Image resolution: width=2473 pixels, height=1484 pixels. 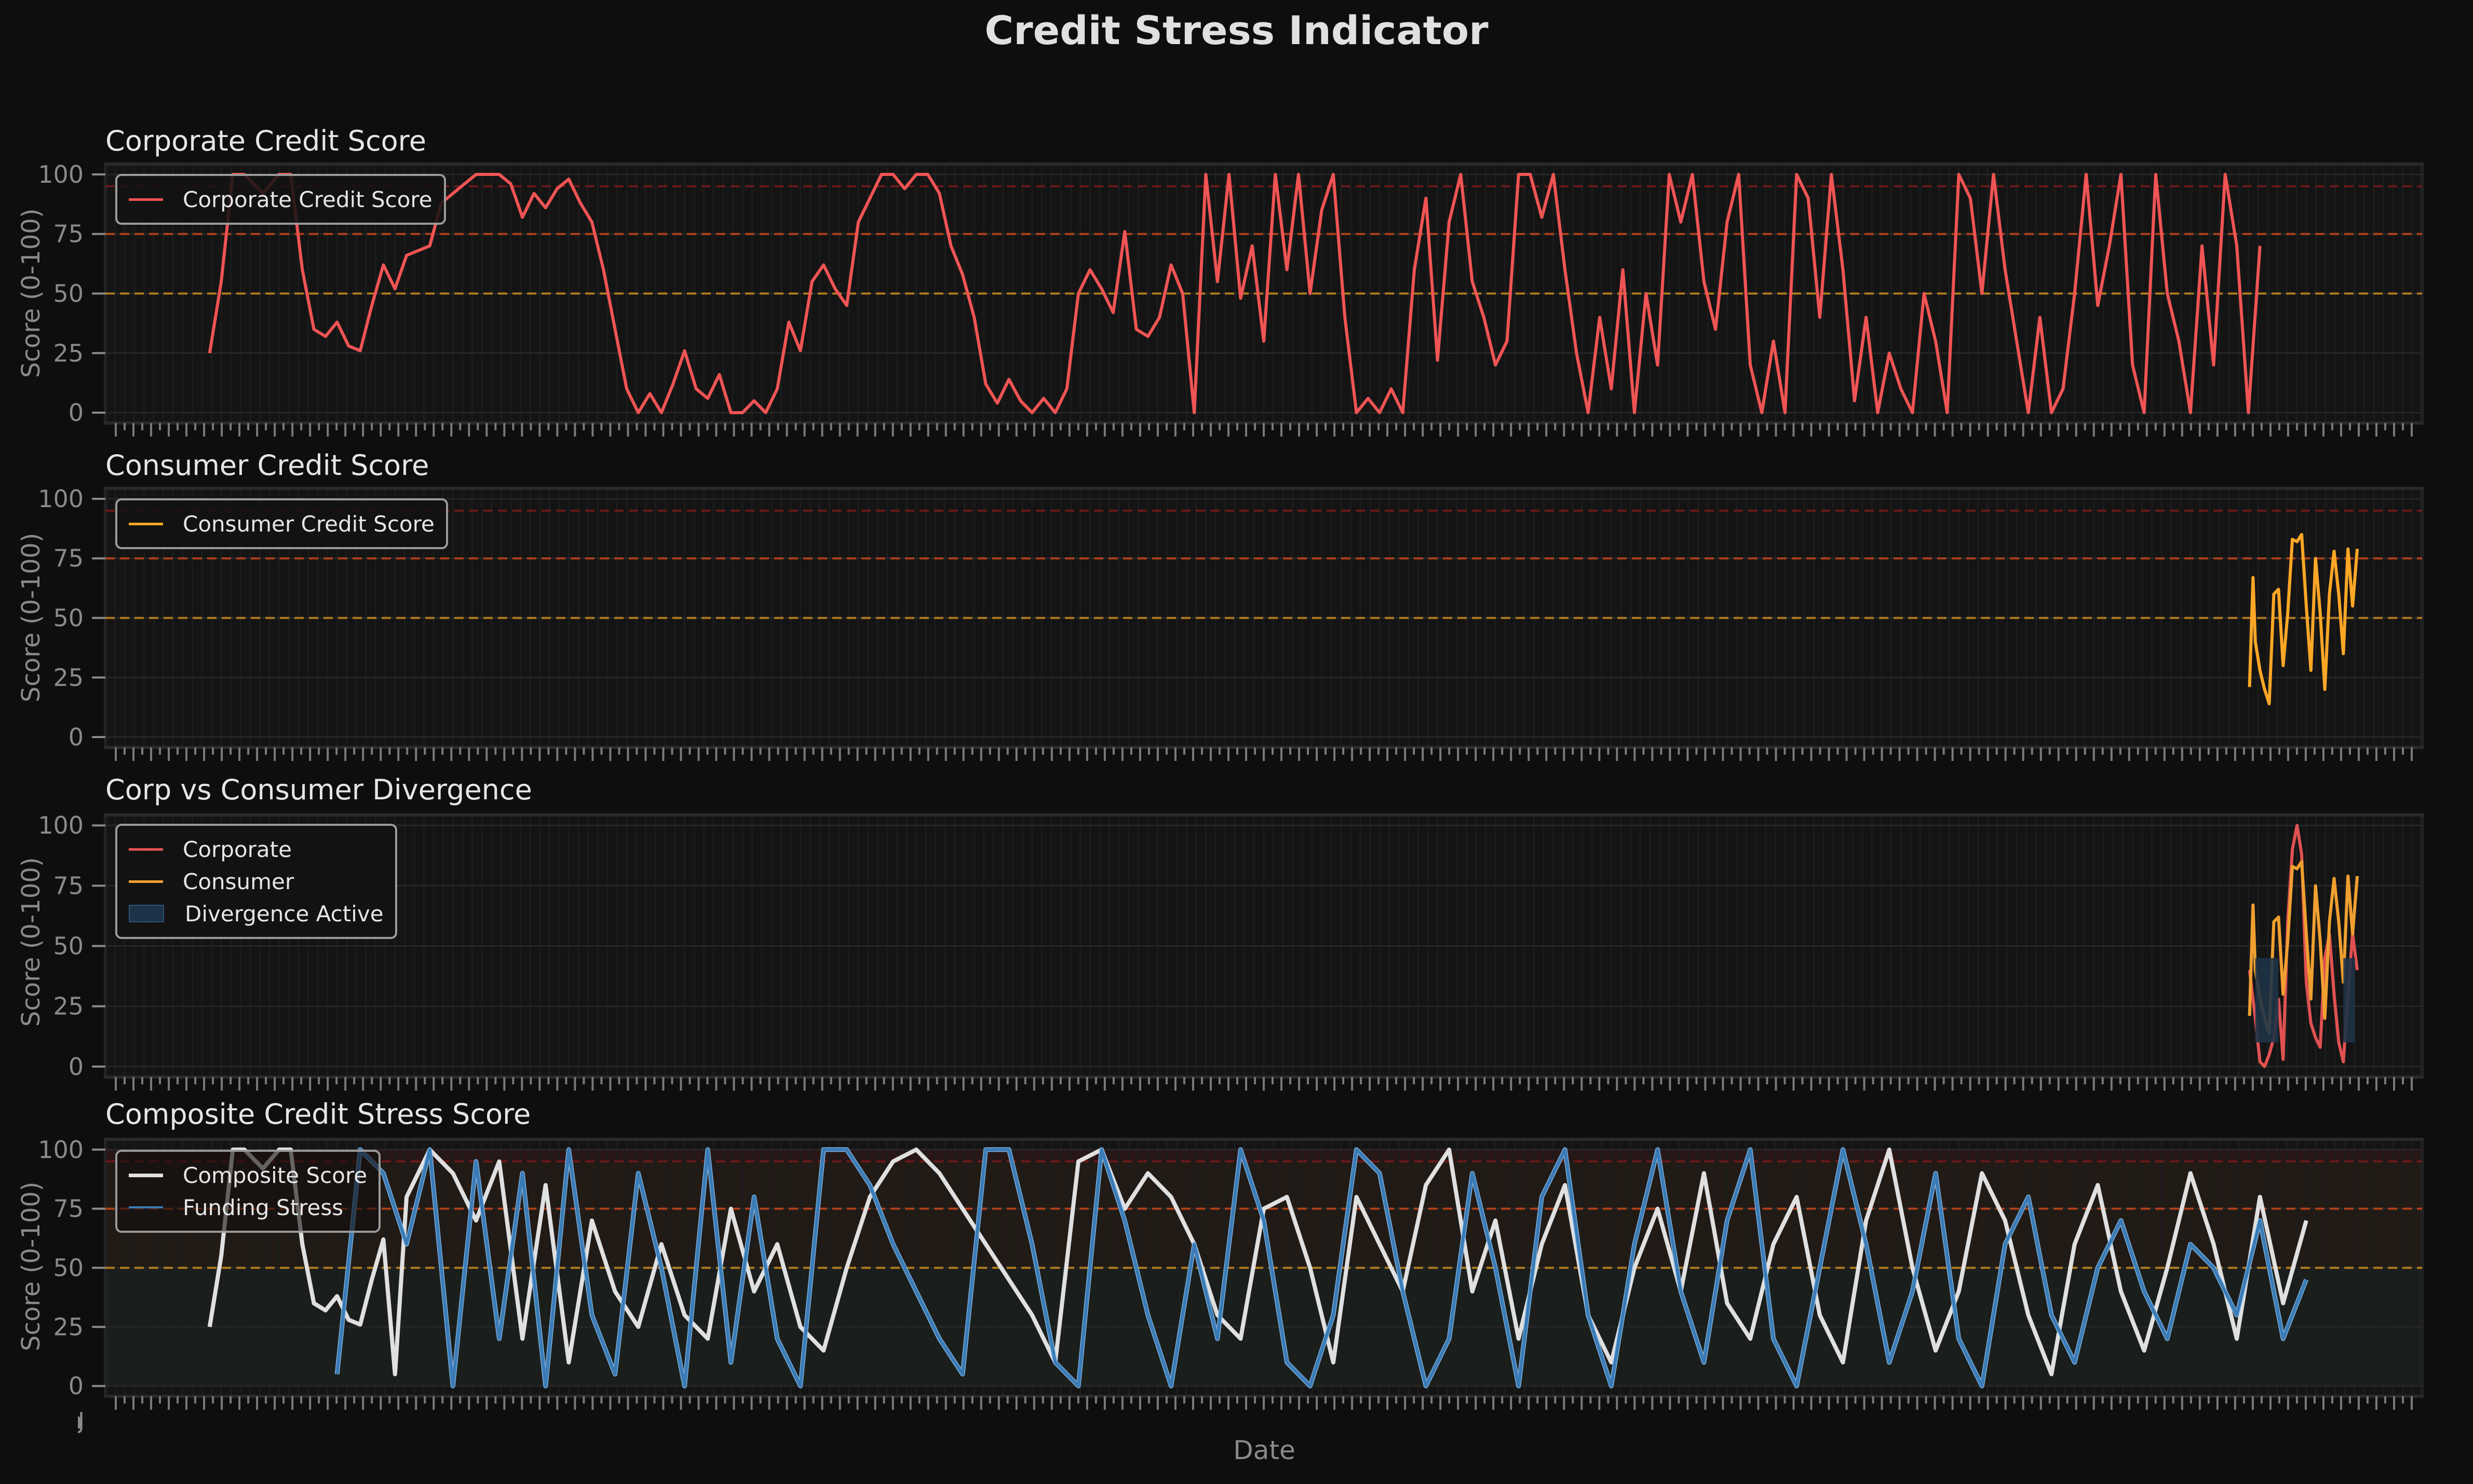 I want to click on legend-consumer: Consumer Credit Score, so click(x=281, y=523).